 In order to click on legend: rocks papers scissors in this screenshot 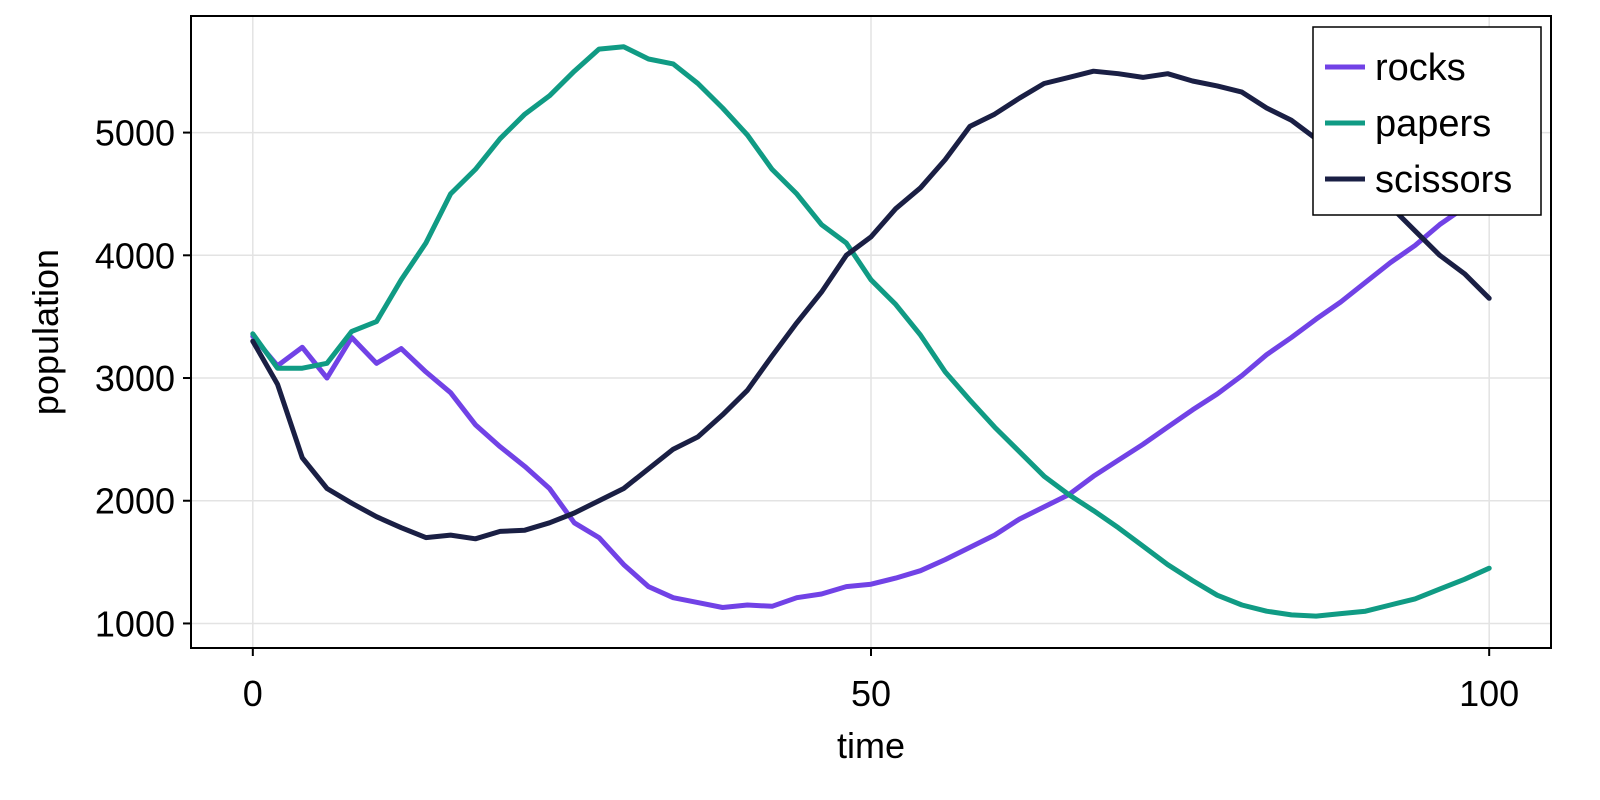, I will do `click(1427, 121)`.